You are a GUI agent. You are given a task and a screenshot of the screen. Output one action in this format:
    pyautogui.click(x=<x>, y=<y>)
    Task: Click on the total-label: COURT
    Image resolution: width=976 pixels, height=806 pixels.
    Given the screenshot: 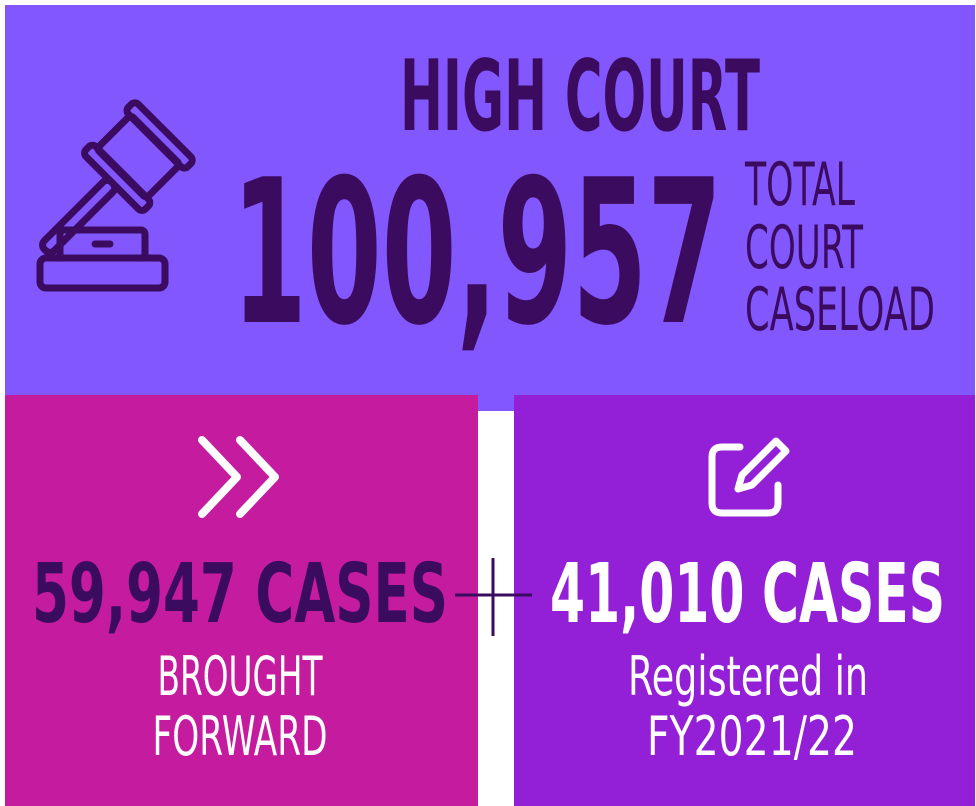 What is the action you would take?
    pyautogui.click(x=804, y=248)
    